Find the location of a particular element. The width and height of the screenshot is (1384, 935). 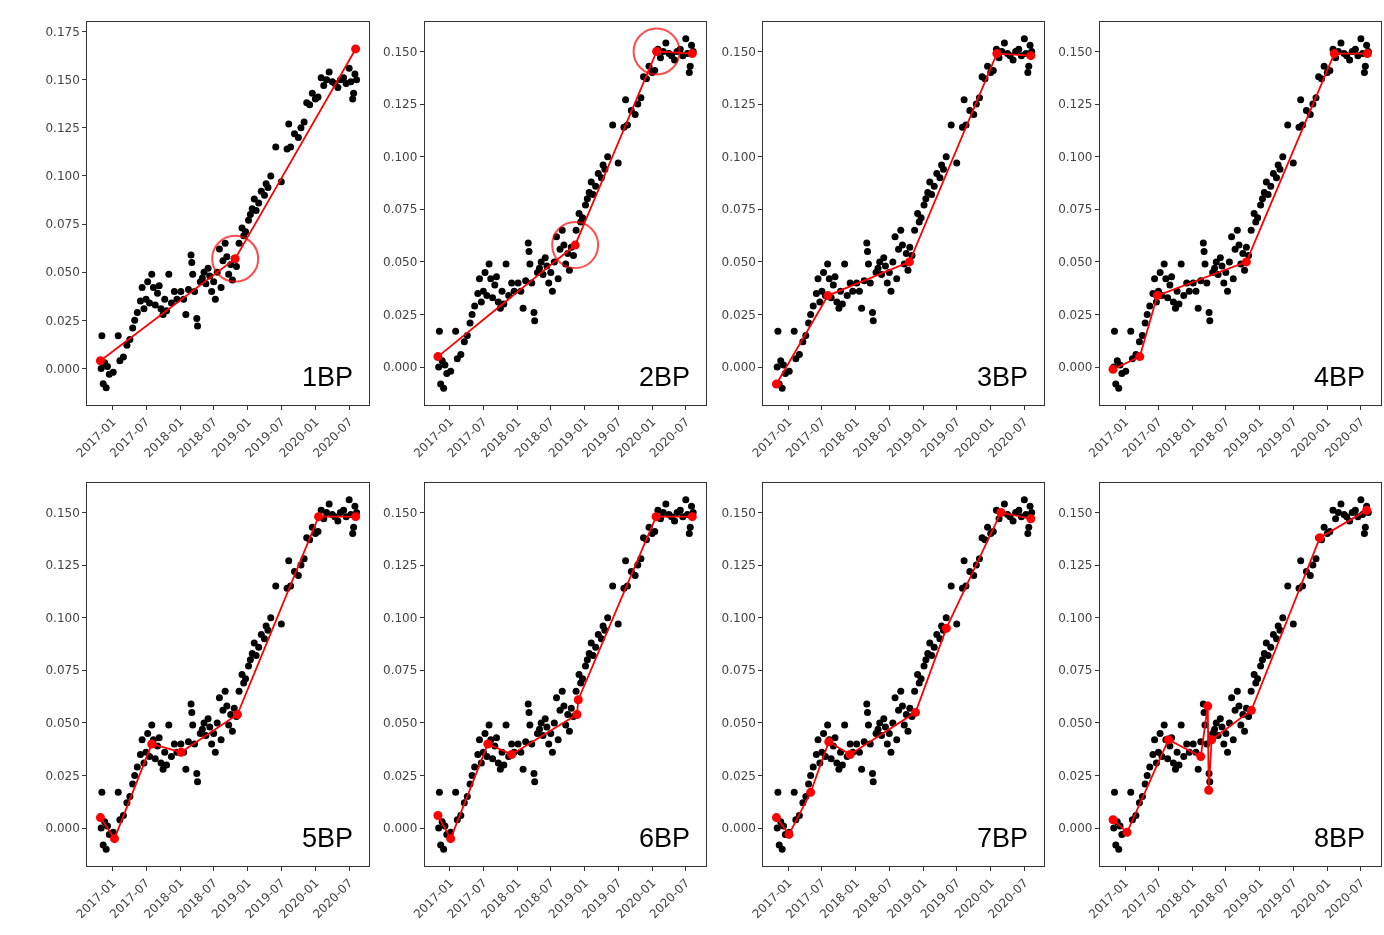

annotation: 8BP is located at coordinates (1340, 838).